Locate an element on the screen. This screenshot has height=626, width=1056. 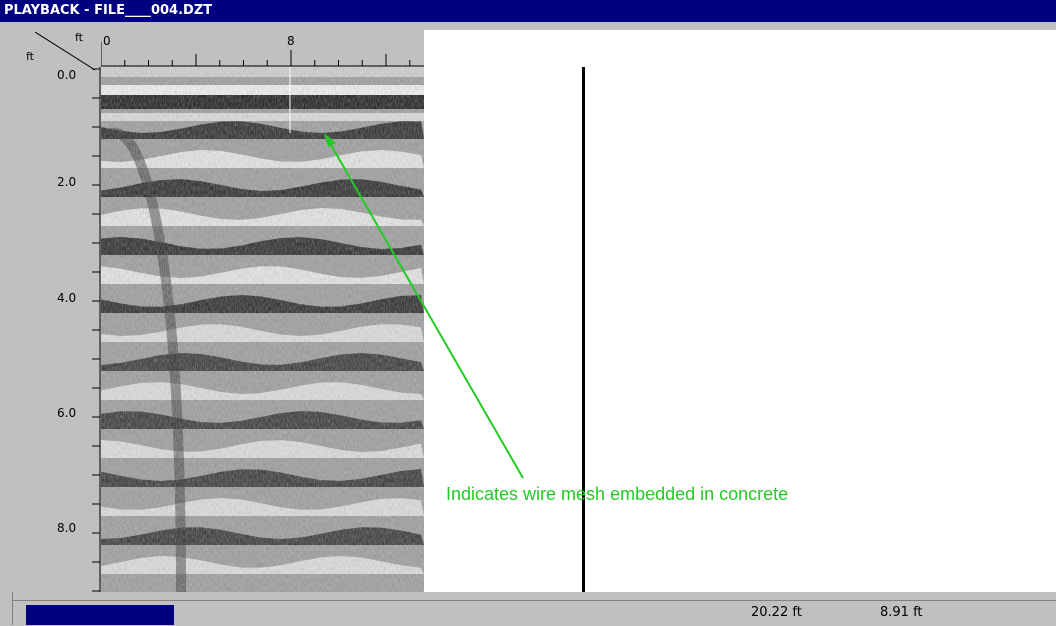
window-title: PLAYBACK - FILE____004.DZT is located at coordinates (528, 11).